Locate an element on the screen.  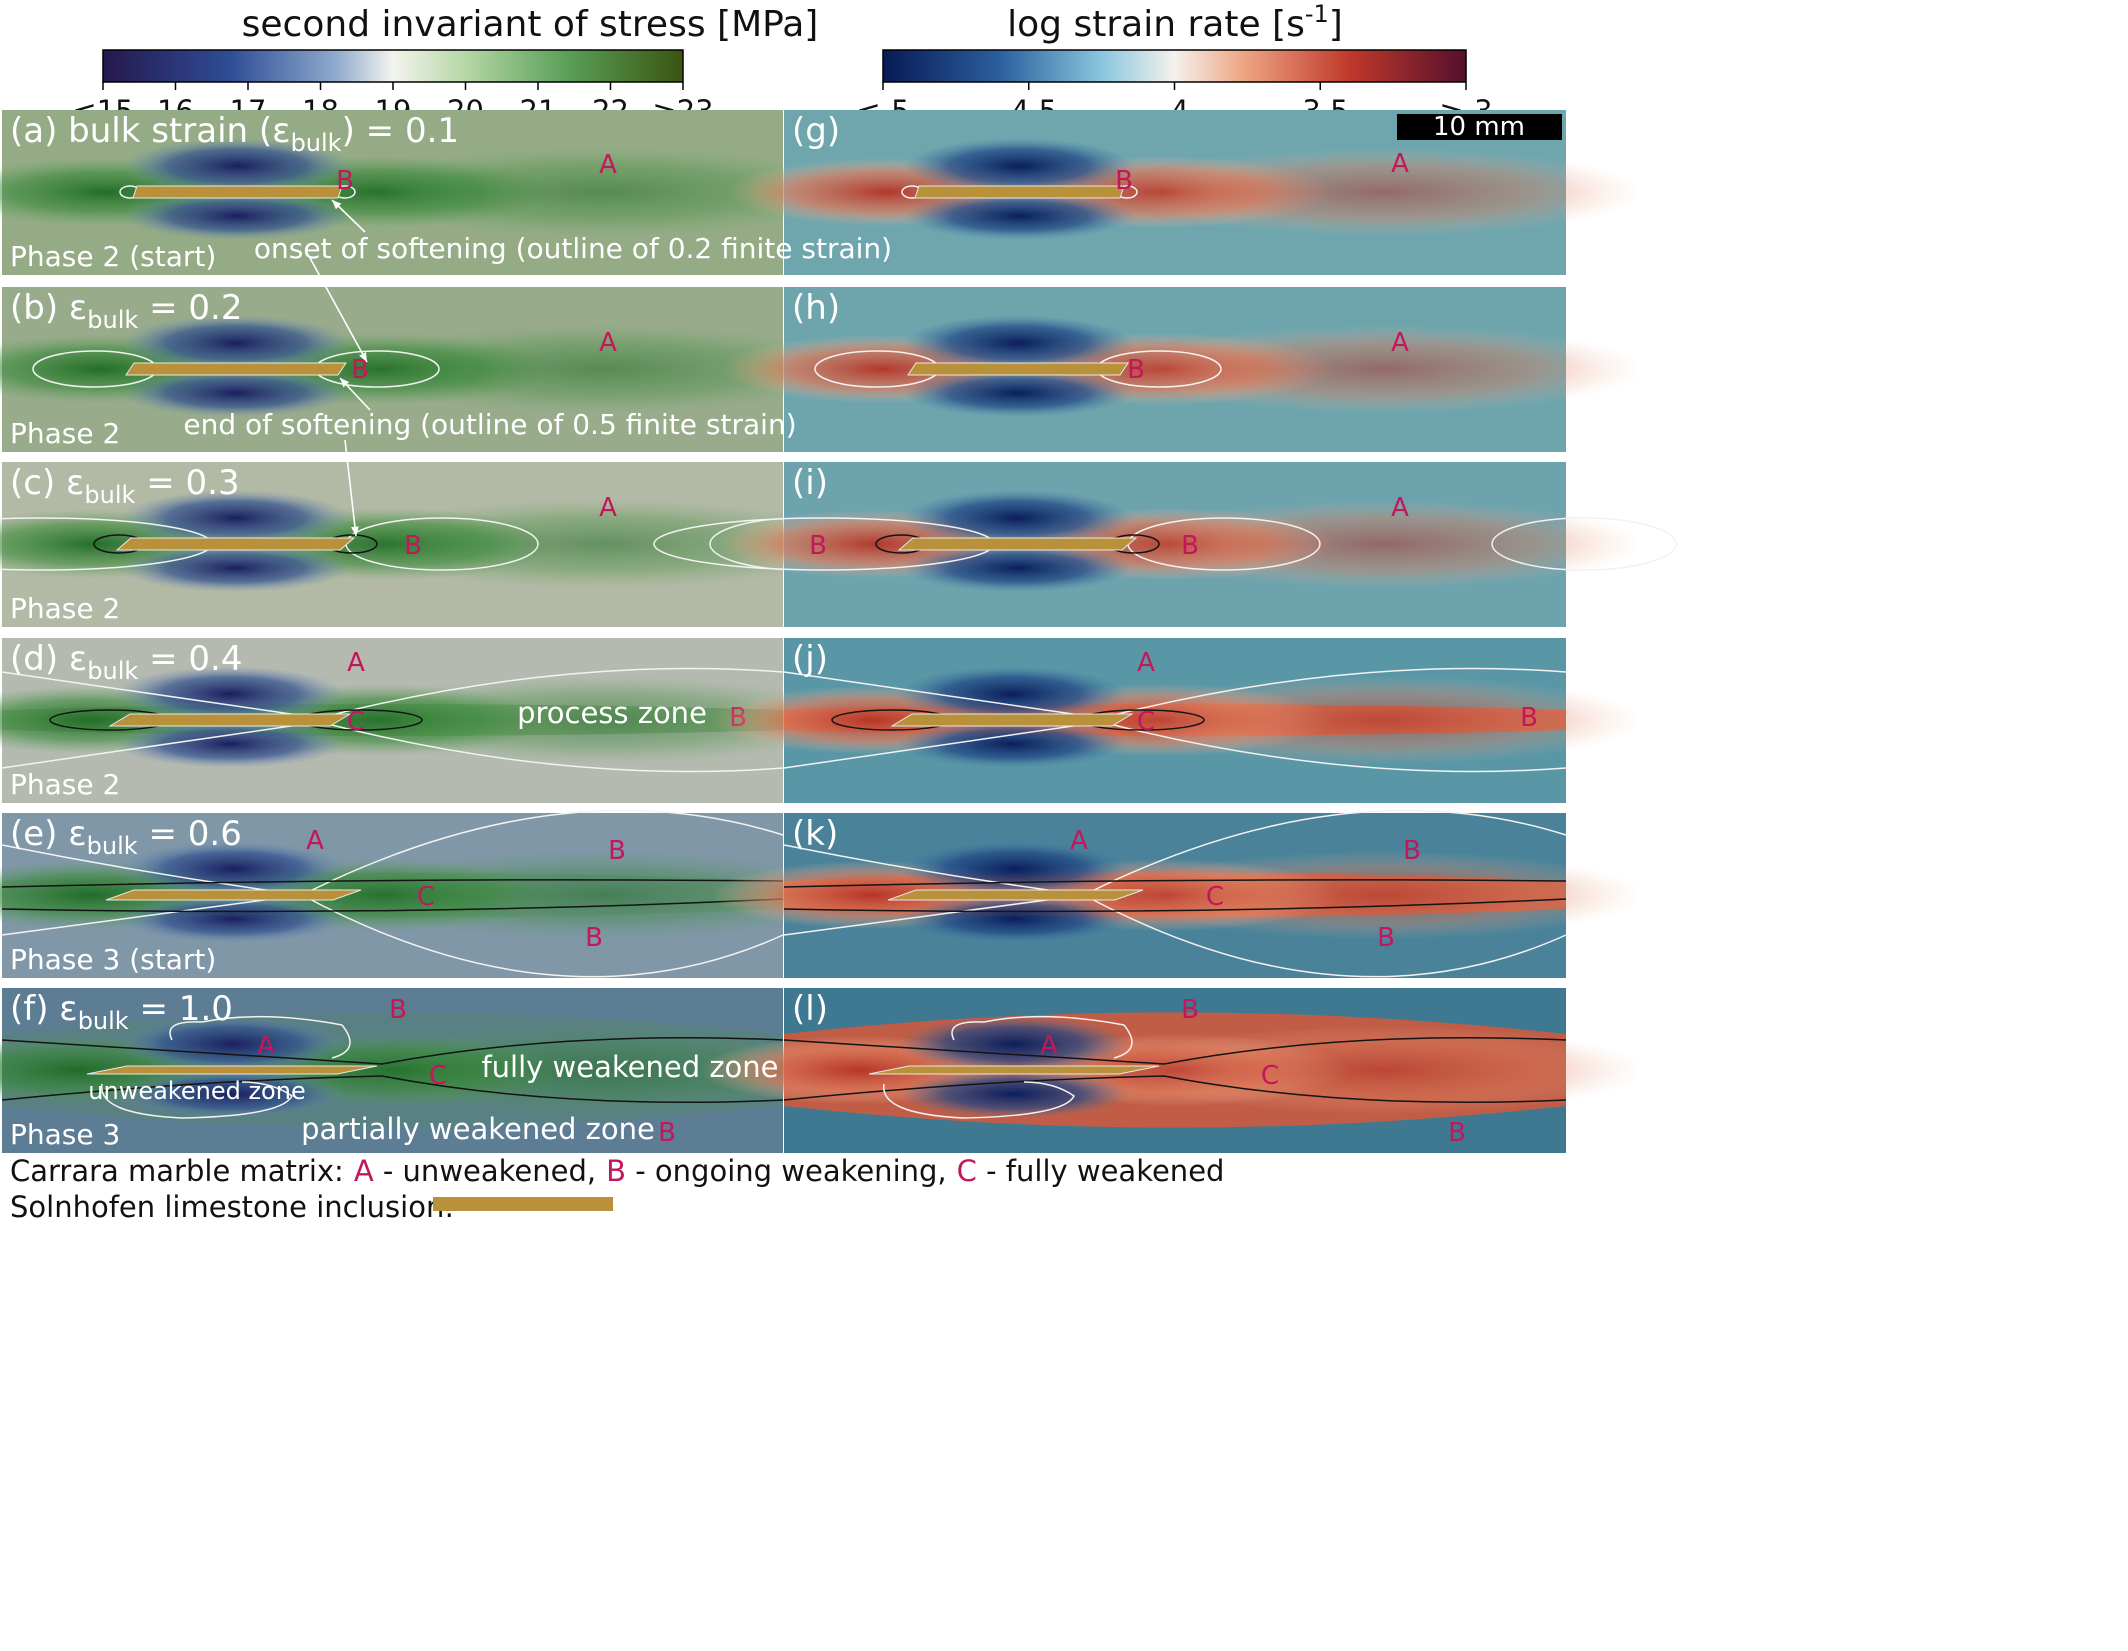
arrow-end-c is located at coordinates (350, 488).